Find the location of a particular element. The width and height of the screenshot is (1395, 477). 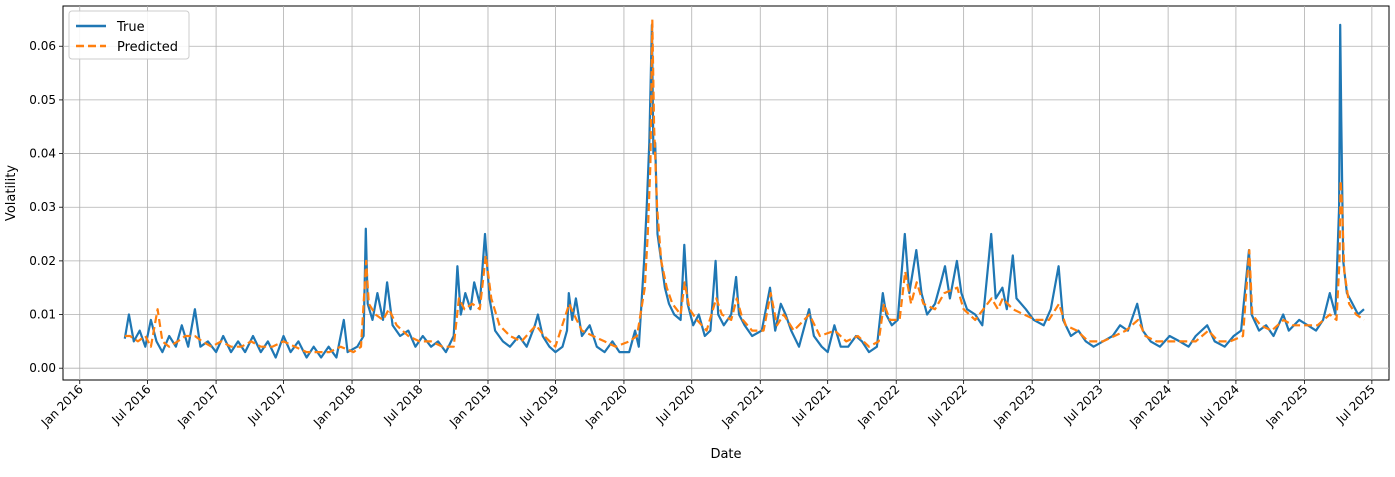

legend-true-label: True is located at coordinates (130, 27).